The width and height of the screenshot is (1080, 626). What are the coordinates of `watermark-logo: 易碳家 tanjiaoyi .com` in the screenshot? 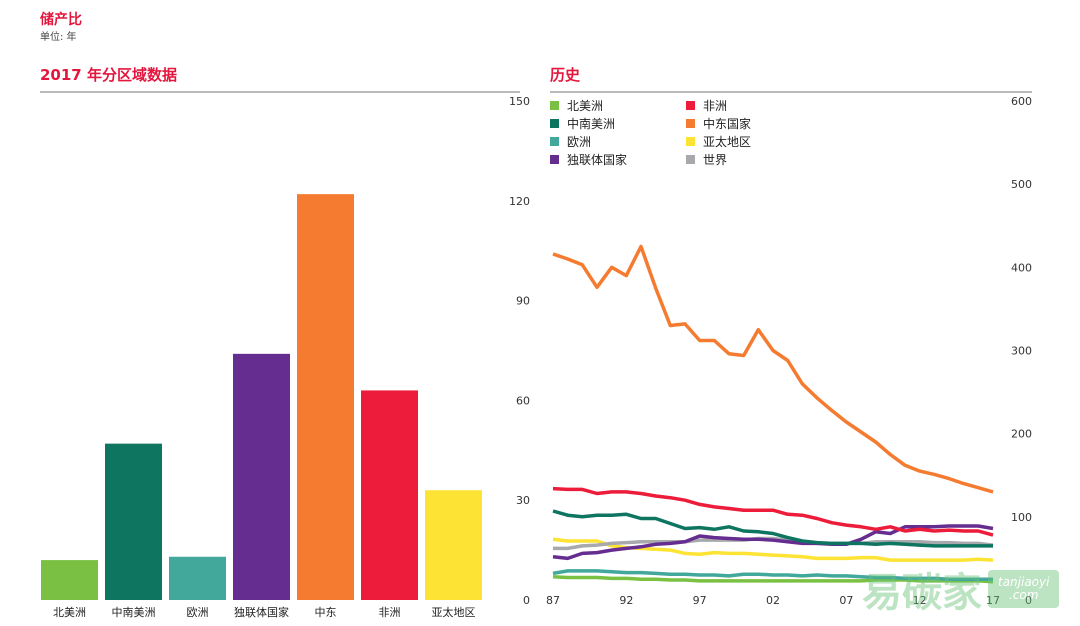 It's located at (961, 589).